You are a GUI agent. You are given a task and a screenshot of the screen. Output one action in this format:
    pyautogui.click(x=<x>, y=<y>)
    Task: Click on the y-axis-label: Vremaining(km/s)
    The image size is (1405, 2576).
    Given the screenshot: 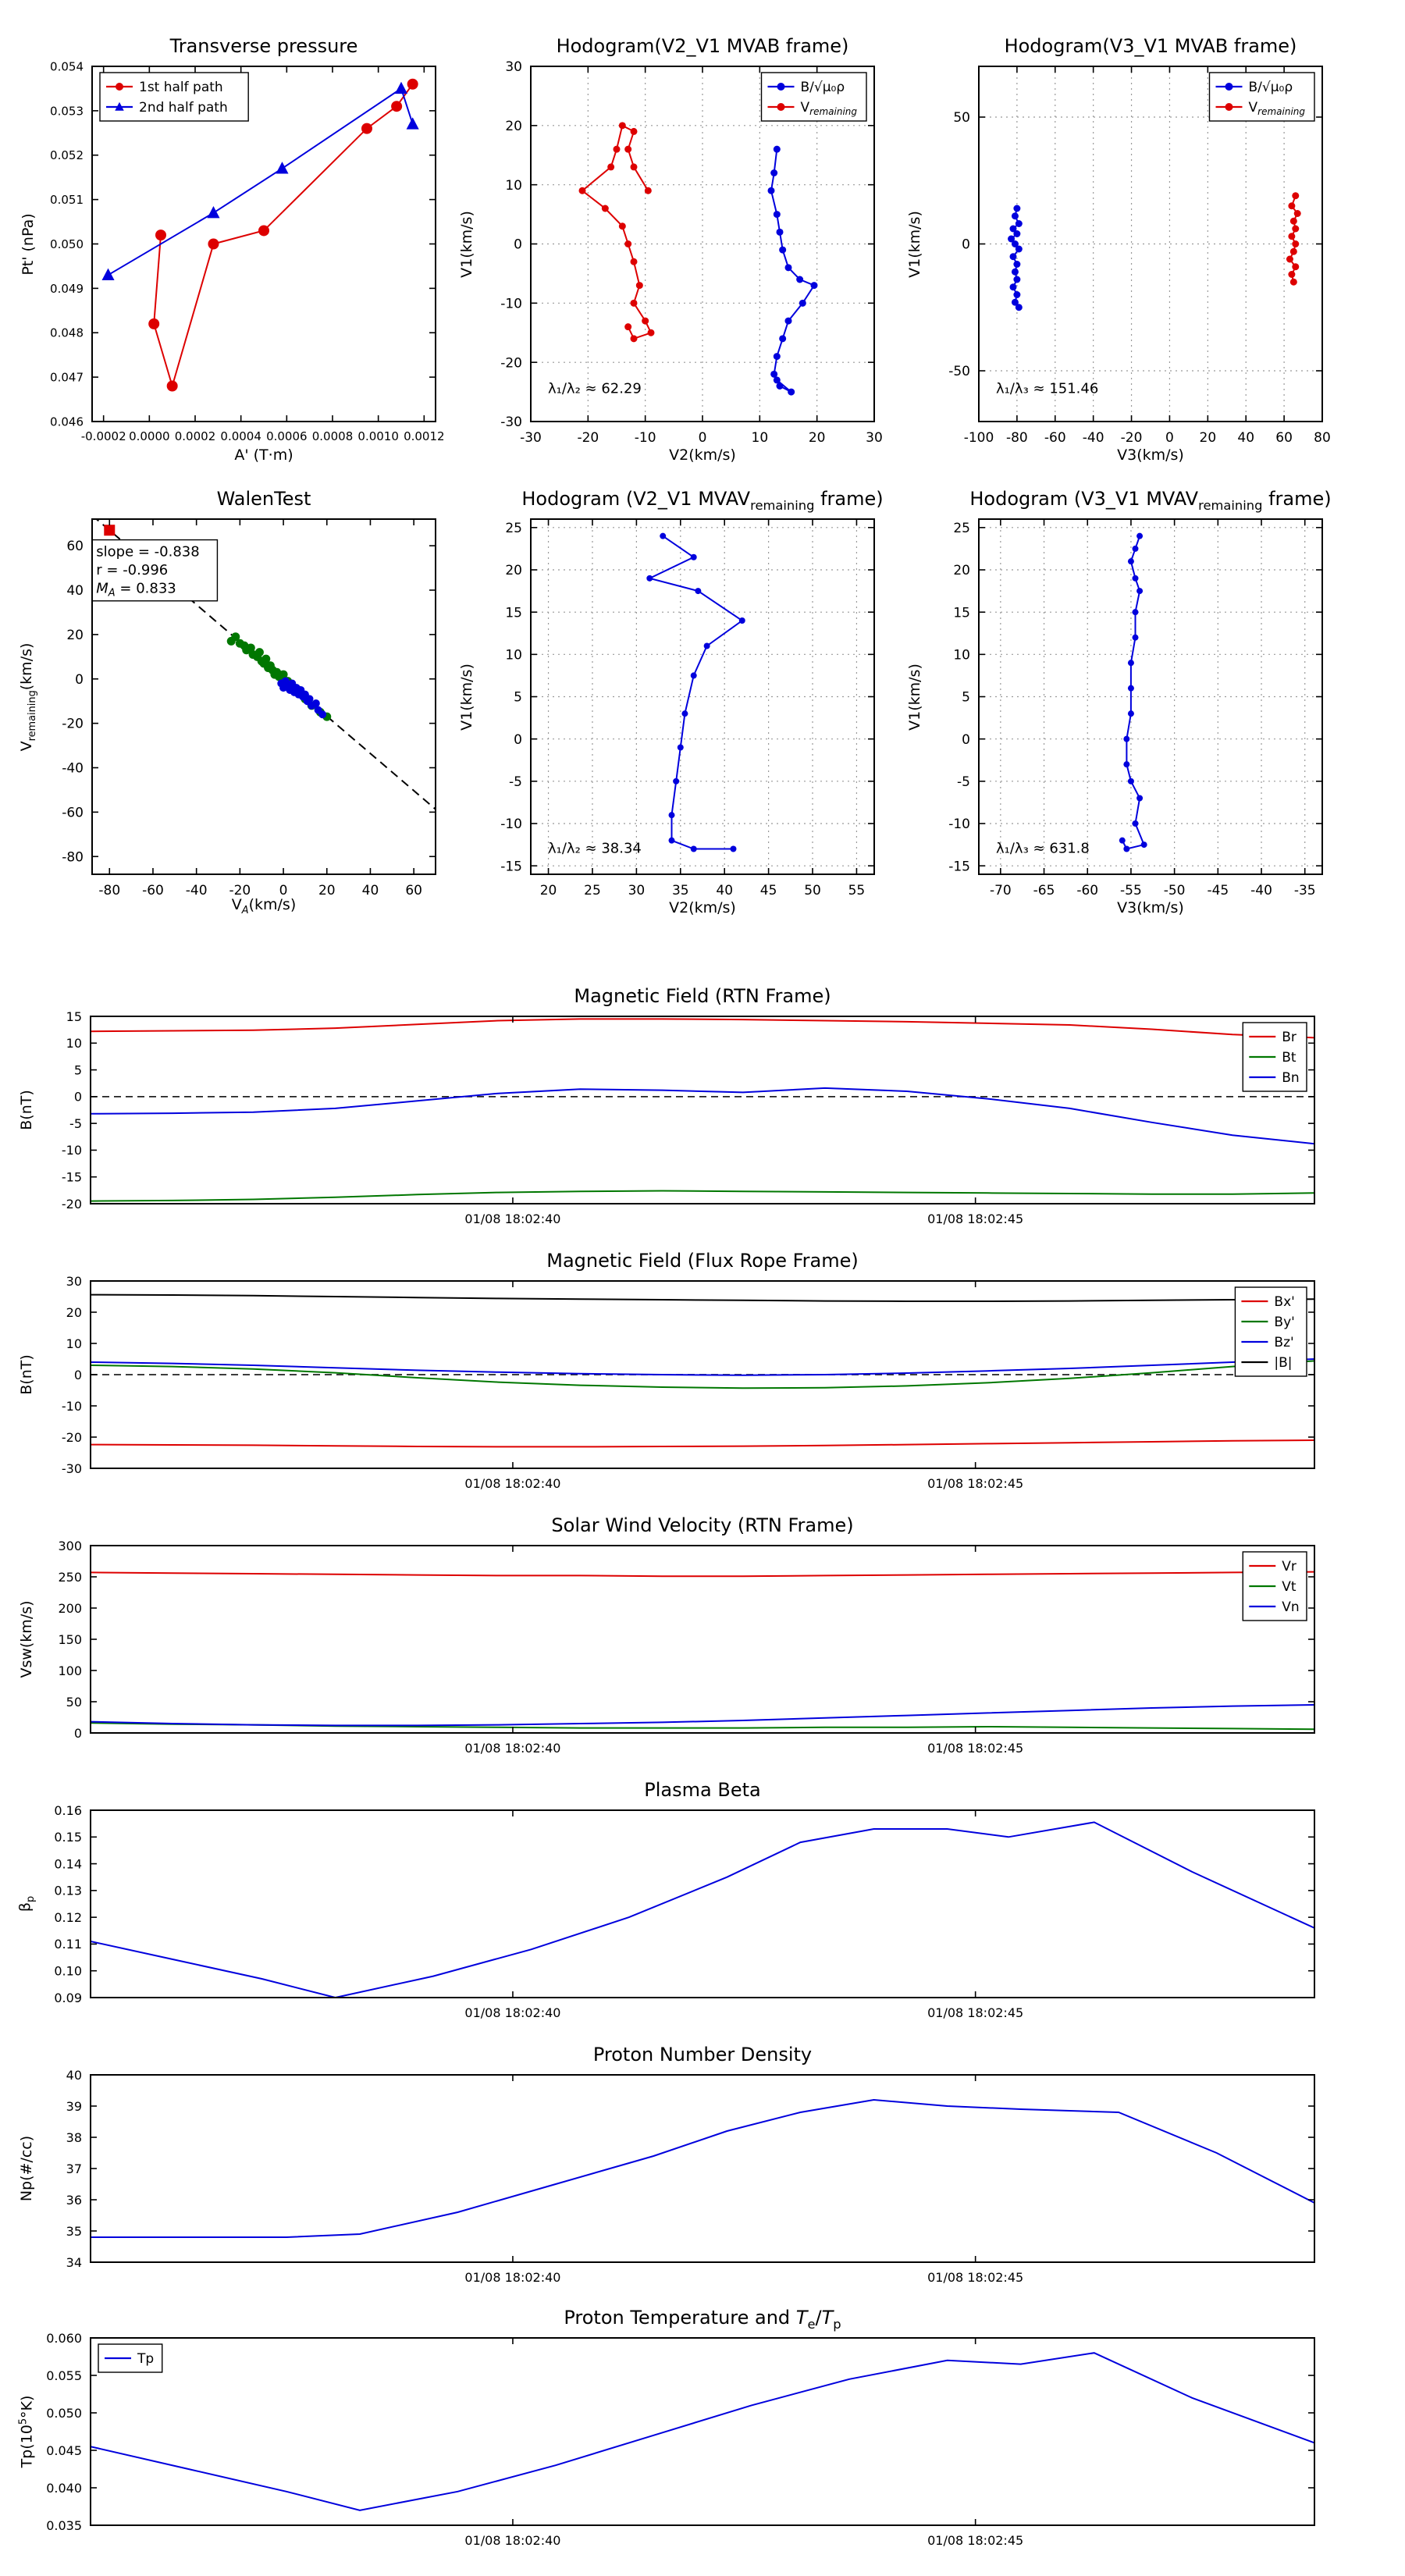 What is the action you would take?
    pyautogui.click(x=28, y=696)
    